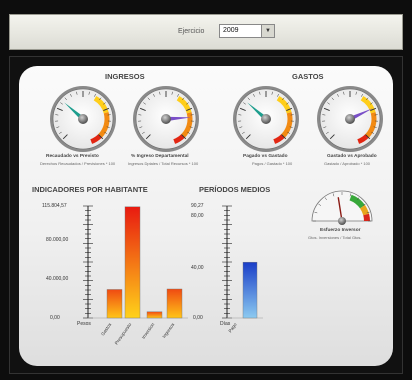 Image resolution: width=412 pixels, height=380 pixels. I want to click on chart1-ytick-top: 115.804,57, so click(54, 206).